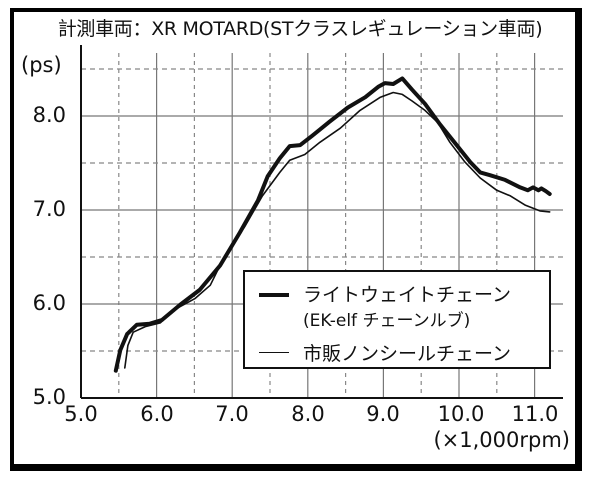 This screenshot has height=481, width=600. What do you see at coordinates (387, 321) in the screenshot?
I see `legend-item-sublabel: (EK-elf チェーンルブ)` at bounding box center [387, 321].